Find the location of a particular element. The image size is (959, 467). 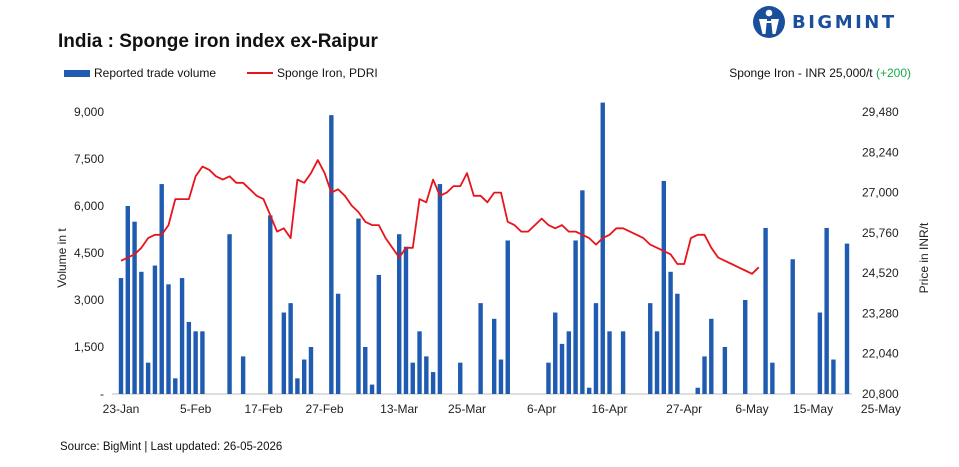

y-right-tick-label: 28,240 is located at coordinates (880, 152).